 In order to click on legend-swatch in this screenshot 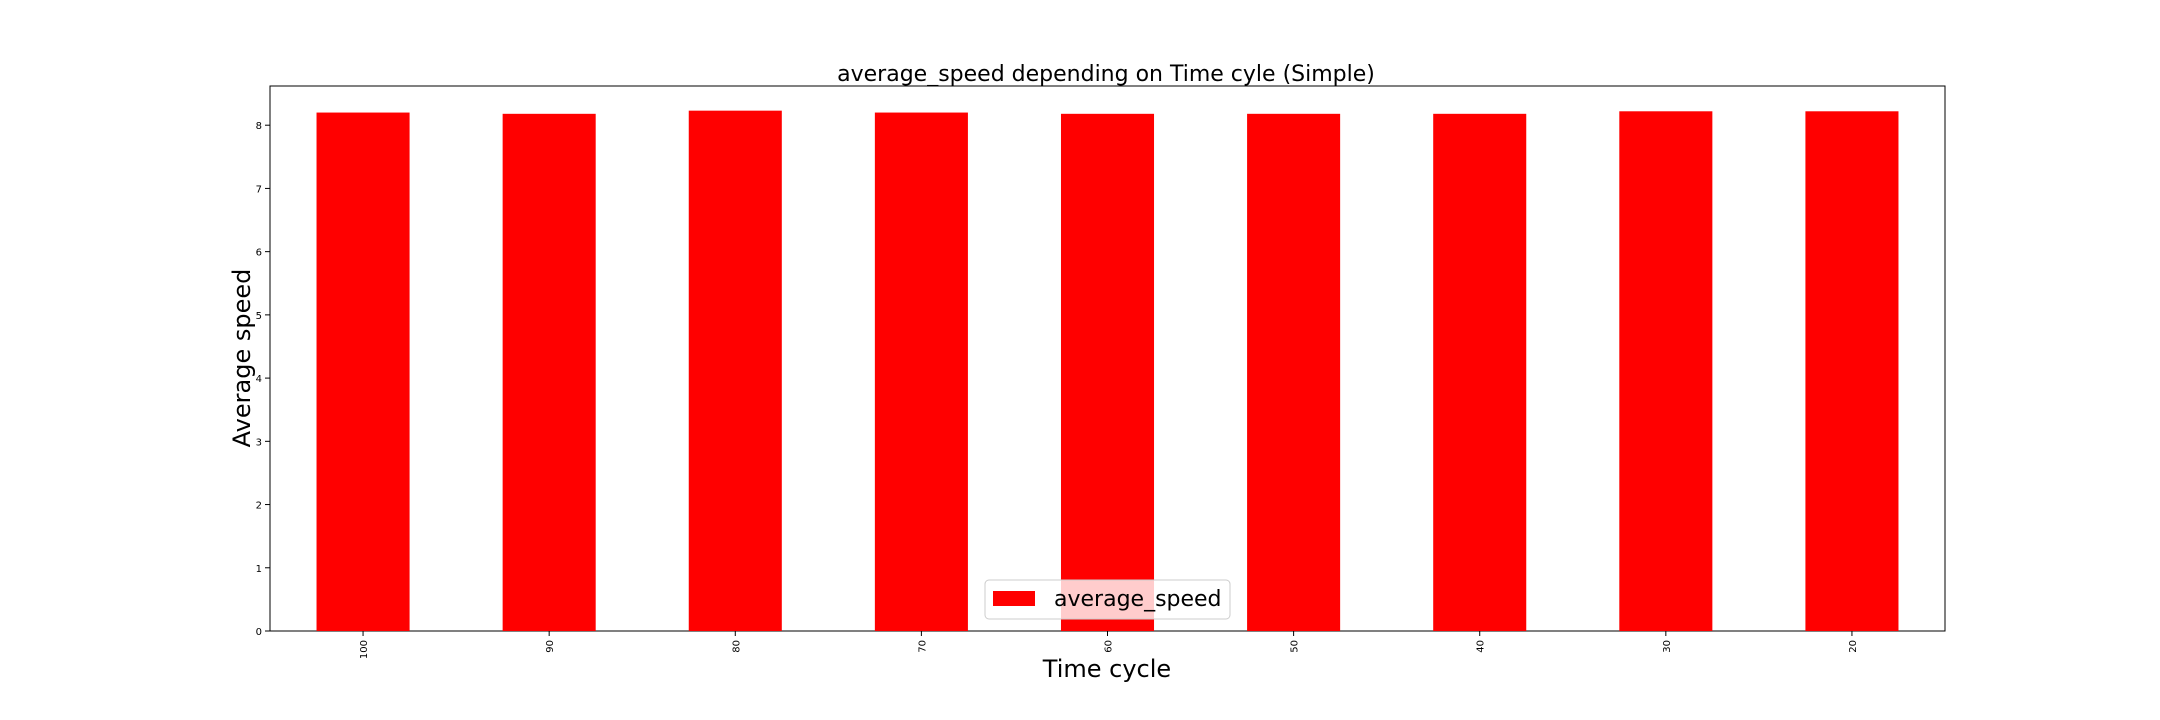, I will do `click(1014, 598)`.